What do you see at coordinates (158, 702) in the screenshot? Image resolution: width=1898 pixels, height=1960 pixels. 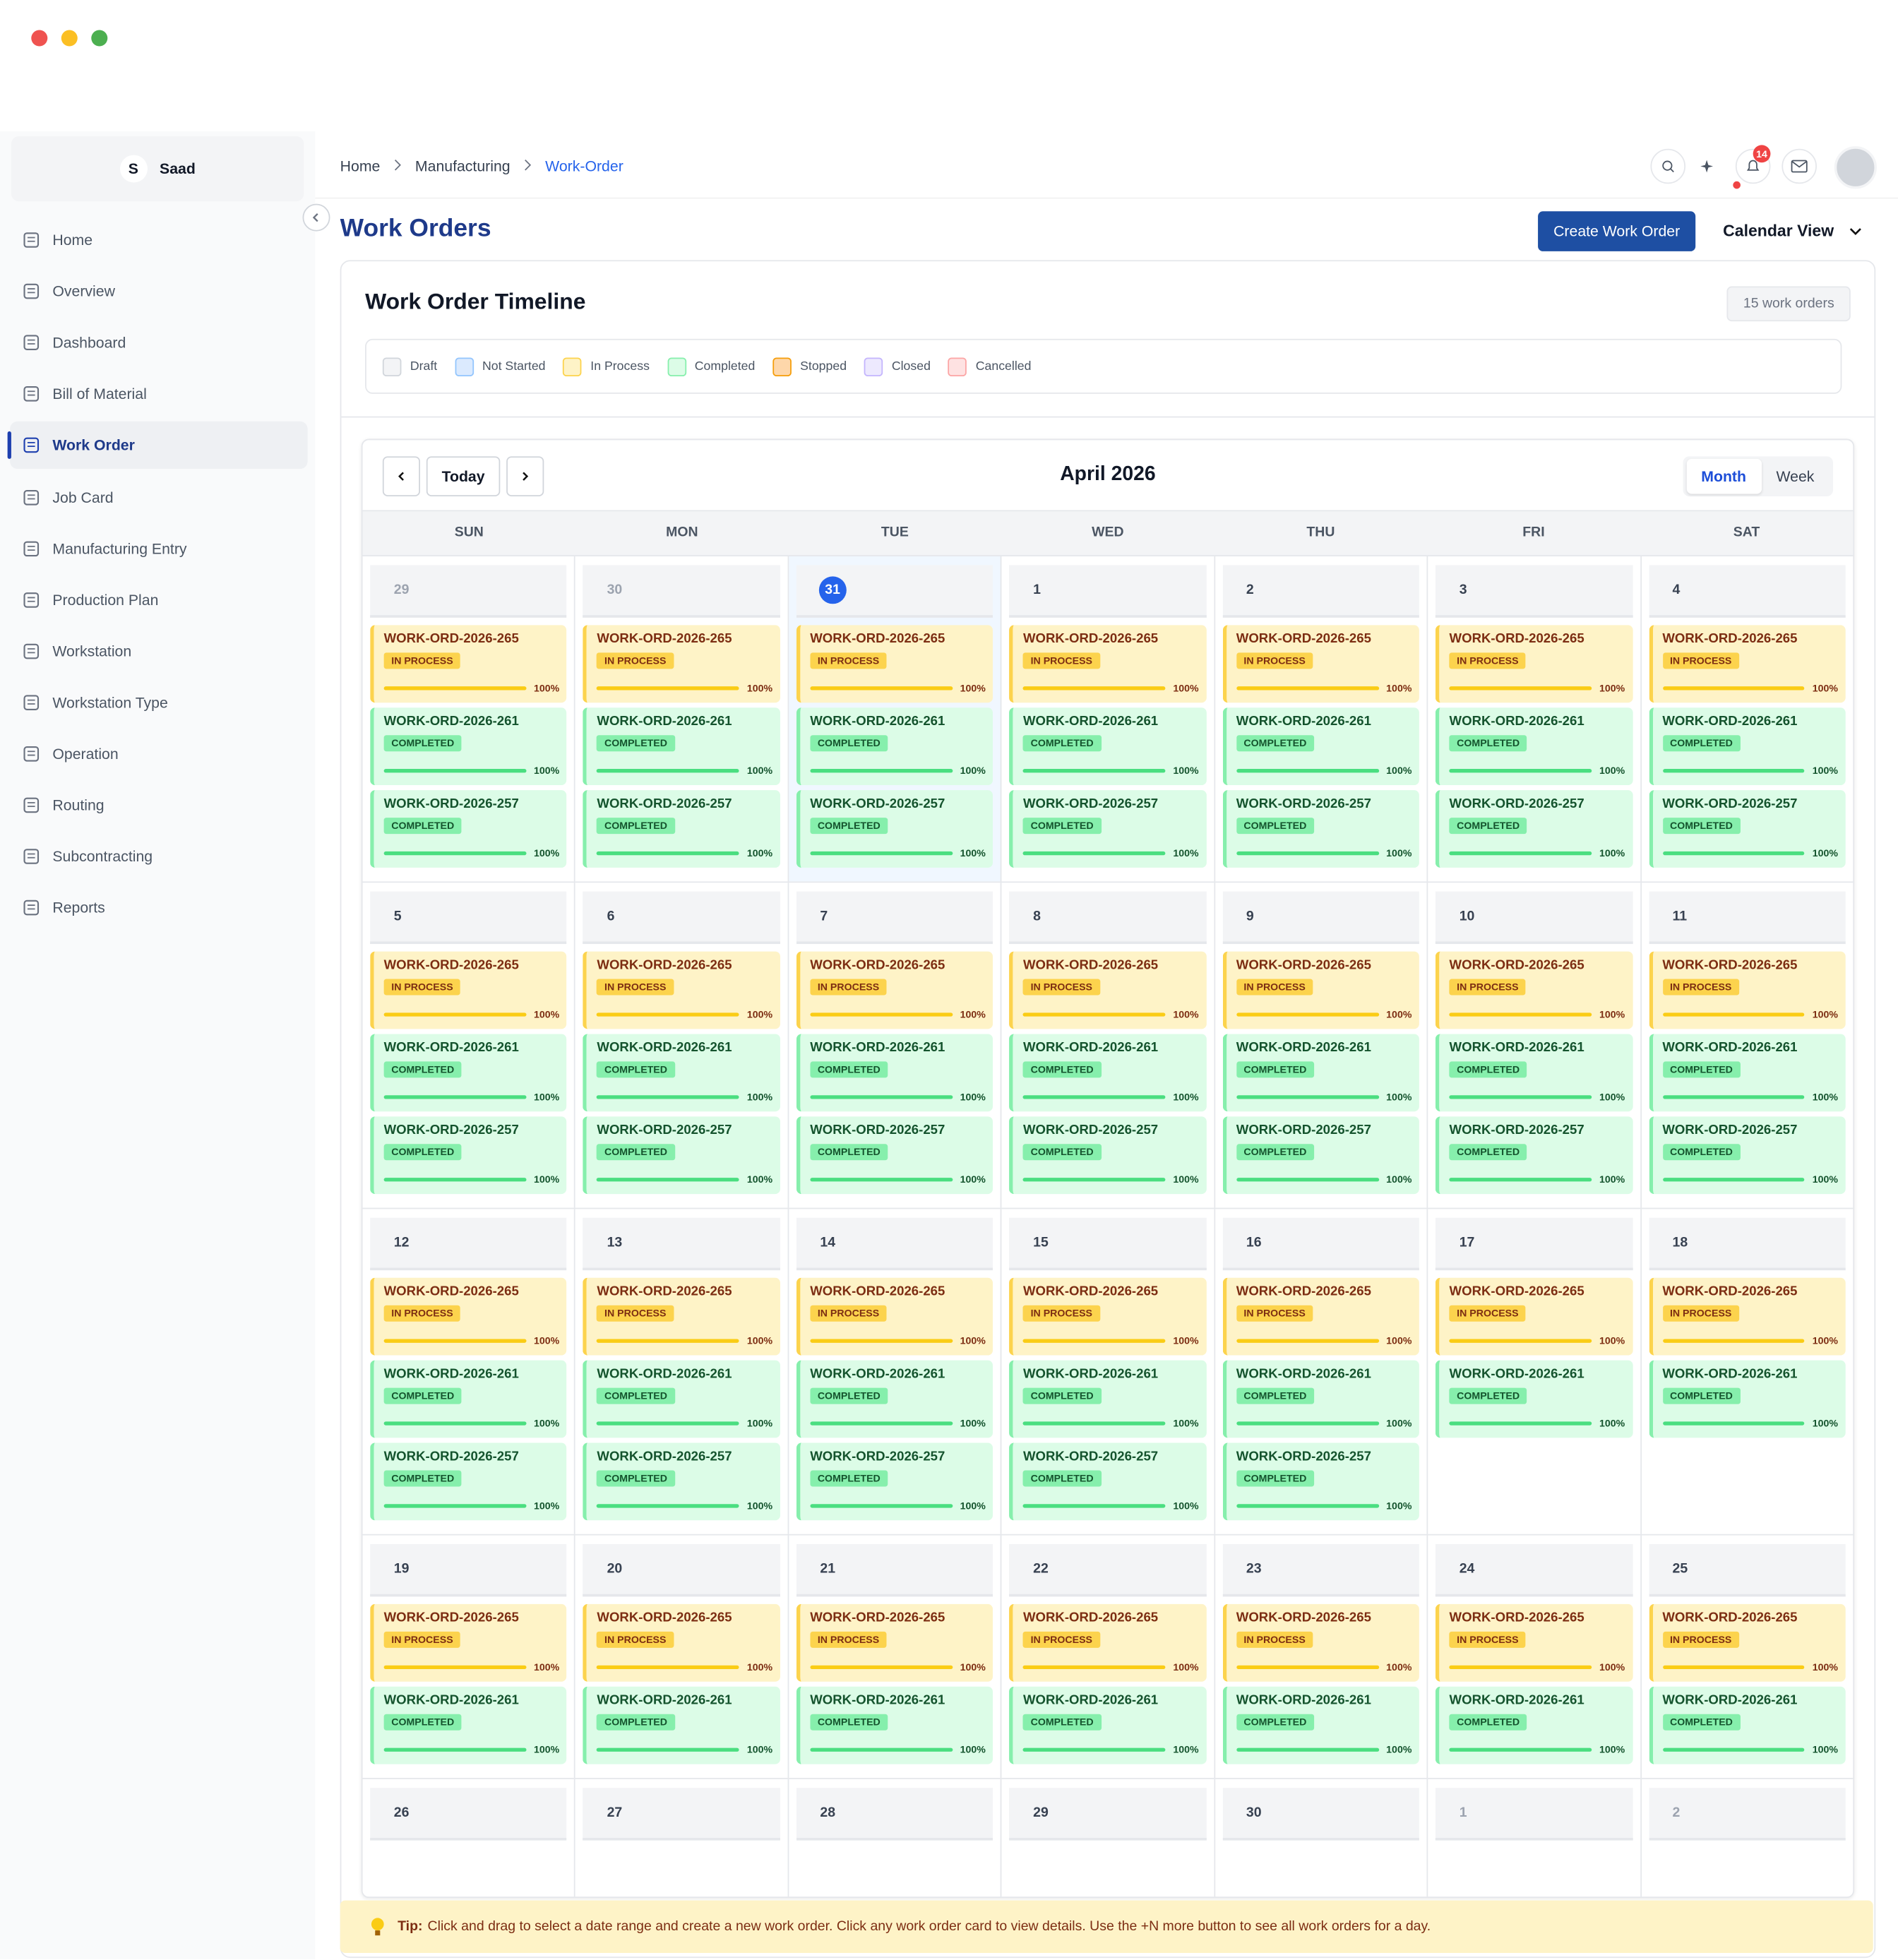 I see `nav-item: Workstation Type` at bounding box center [158, 702].